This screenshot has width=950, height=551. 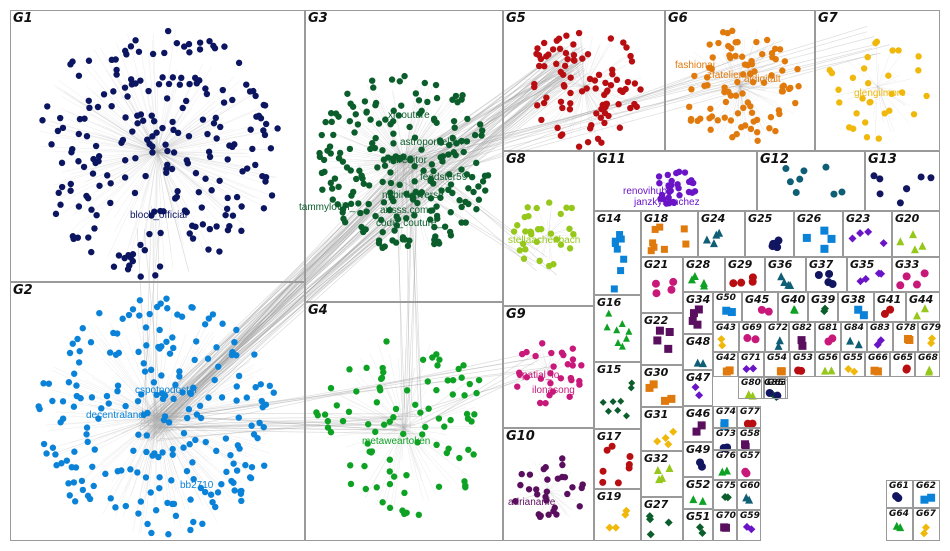 What do you see at coordinates (923, 307) in the screenshot?
I see `group-panel-g44: G44` at bounding box center [923, 307].